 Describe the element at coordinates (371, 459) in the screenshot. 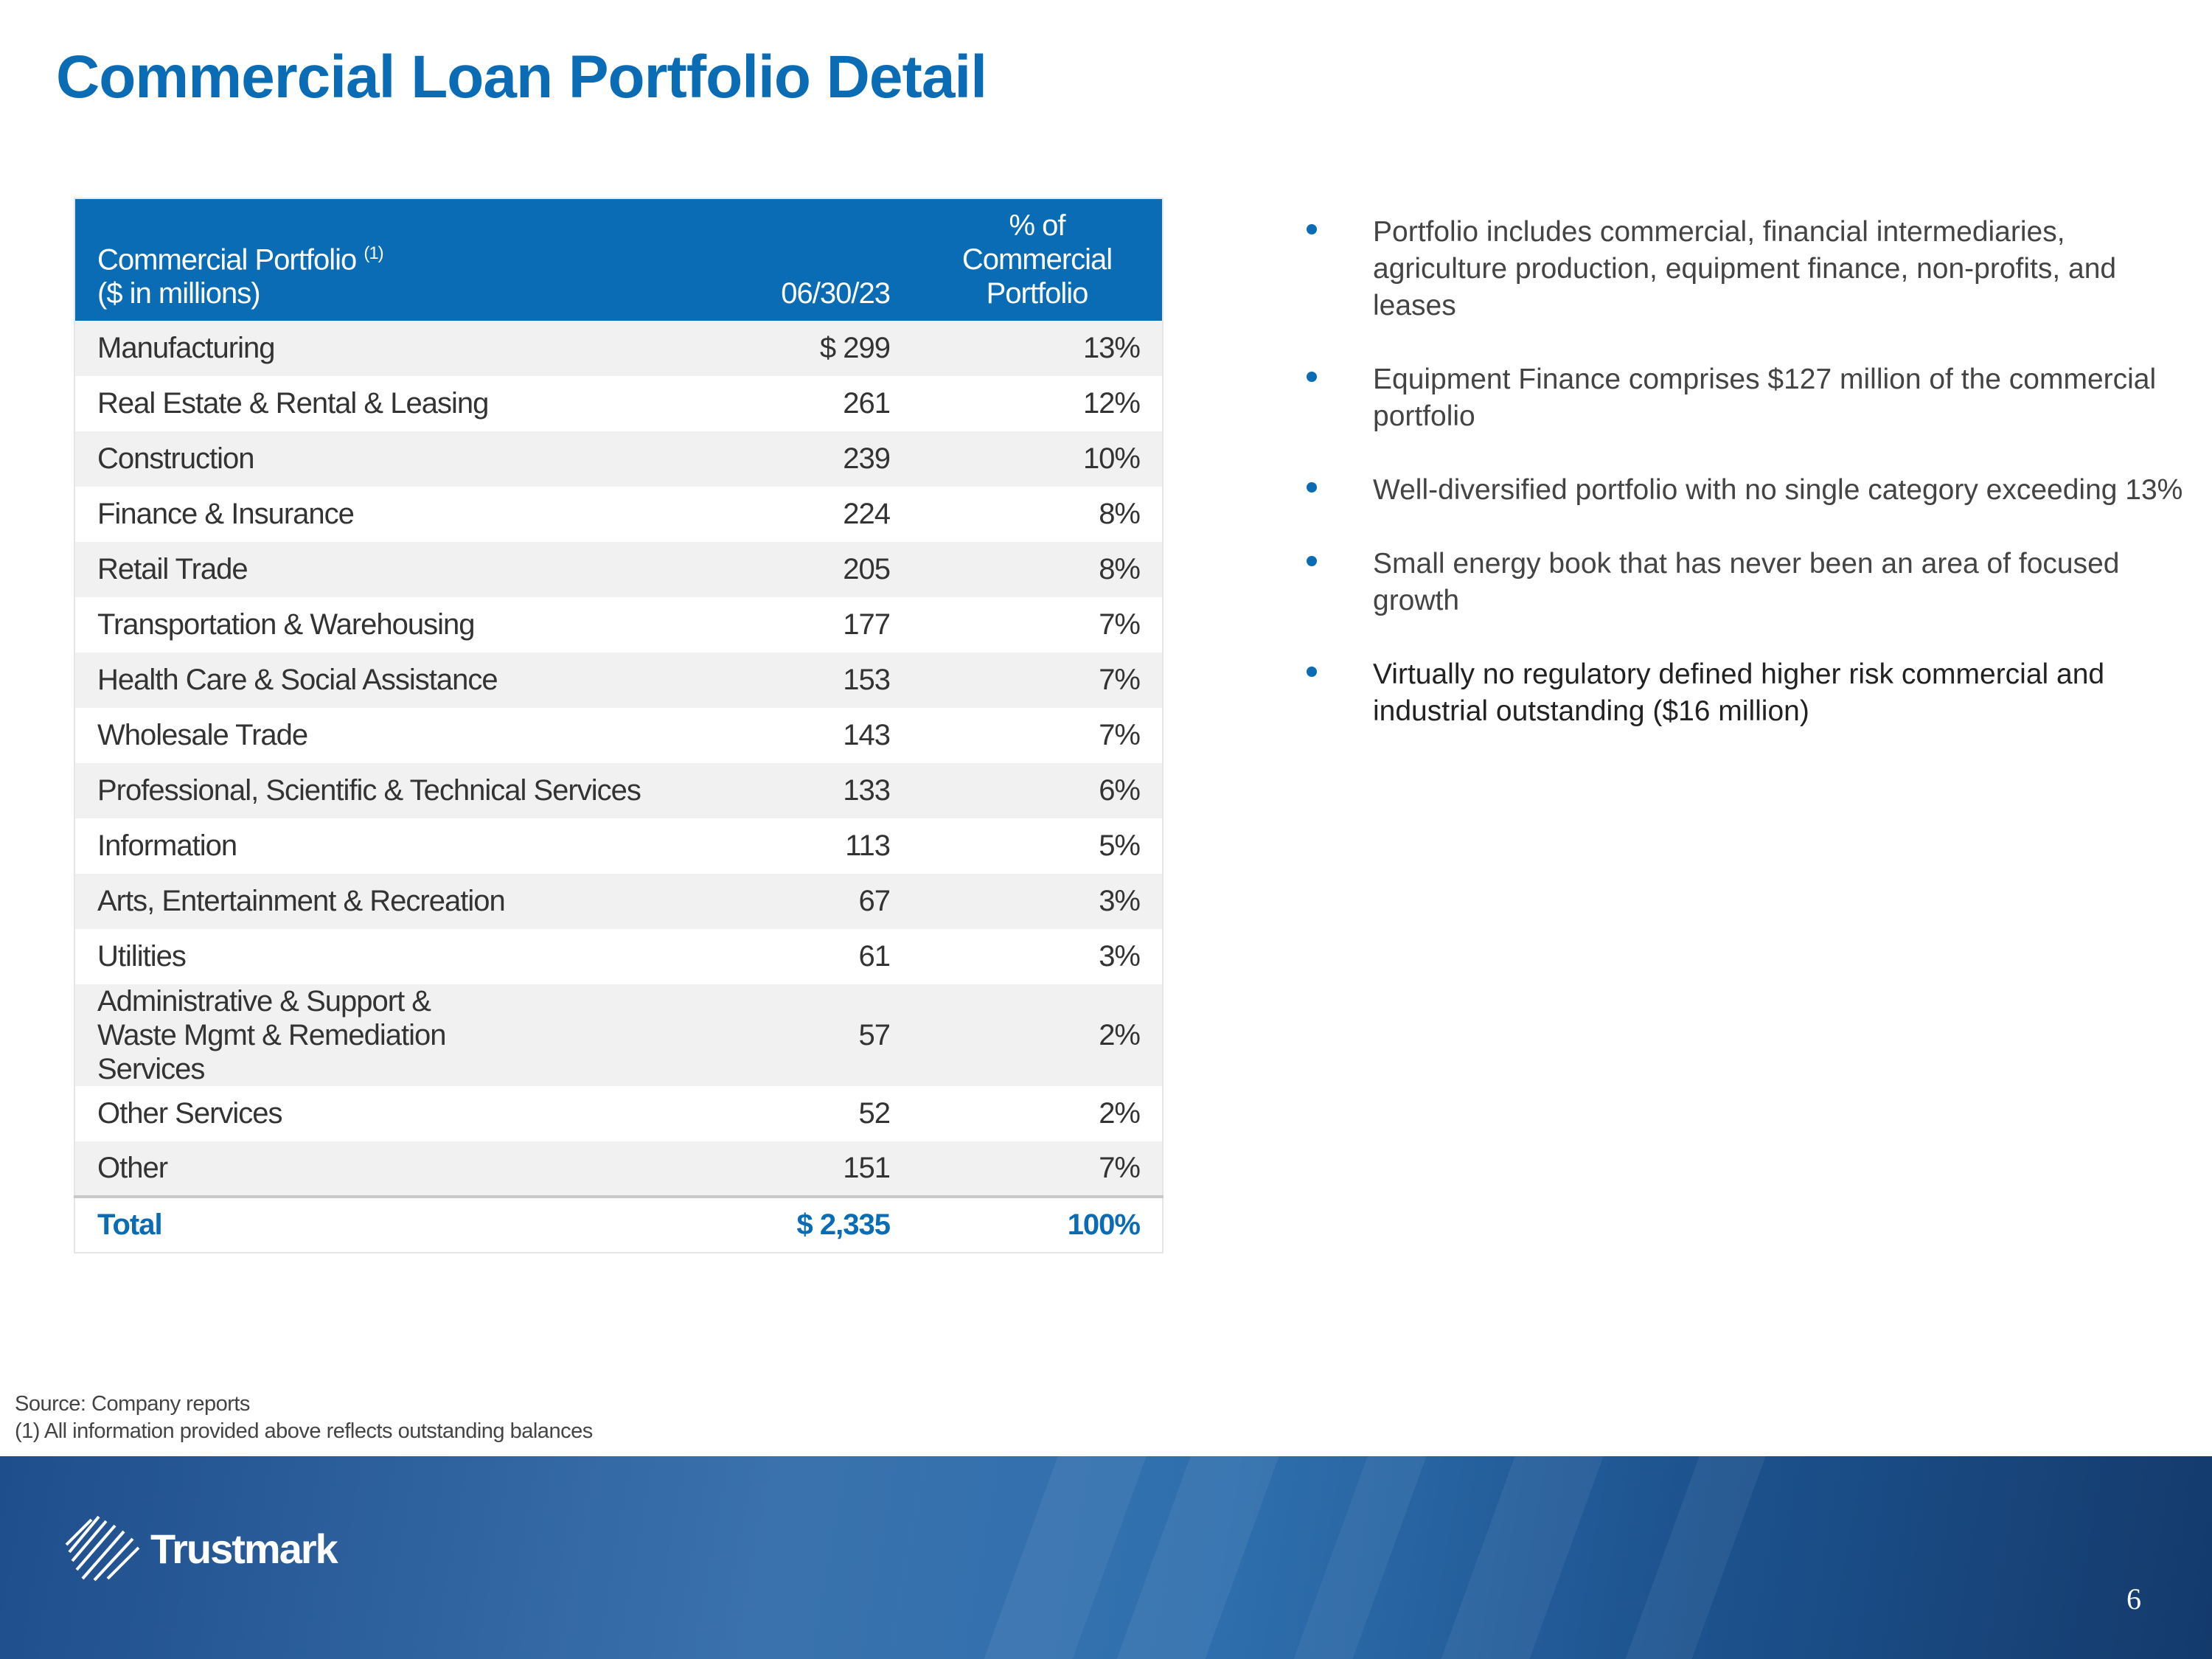

I see `category-cell: Construction` at that location.